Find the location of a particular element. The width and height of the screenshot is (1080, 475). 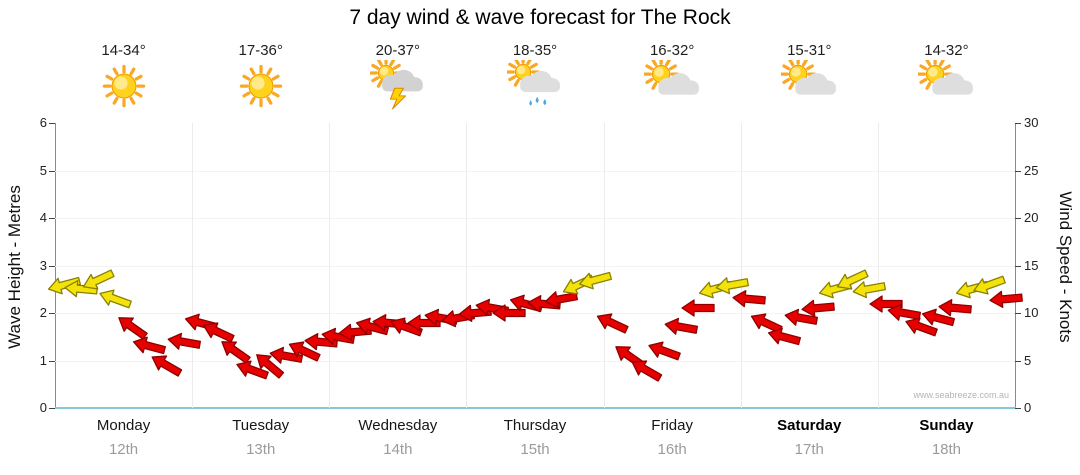

date-label-tuesday: 13th is located at coordinates (261, 449).